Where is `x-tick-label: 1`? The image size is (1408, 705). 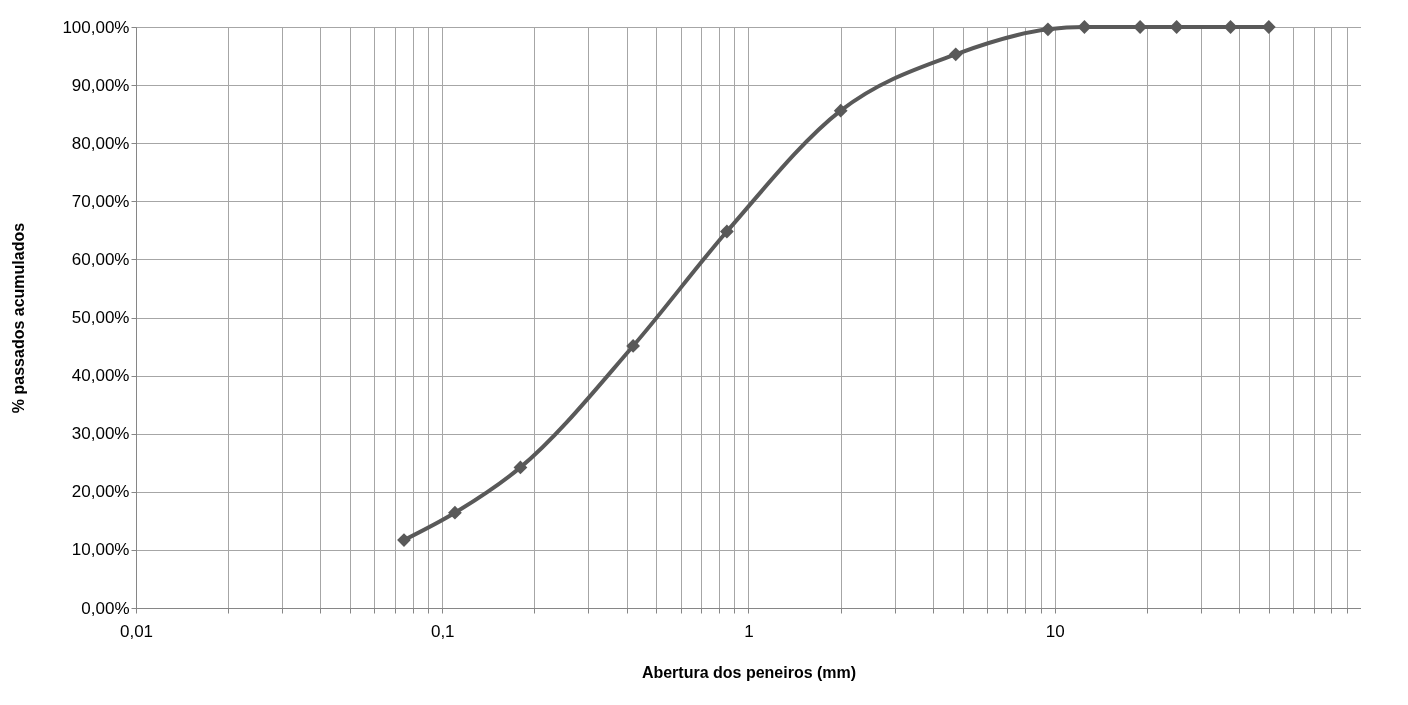 x-tick-label: 1 is located at coordinates (749, 631).